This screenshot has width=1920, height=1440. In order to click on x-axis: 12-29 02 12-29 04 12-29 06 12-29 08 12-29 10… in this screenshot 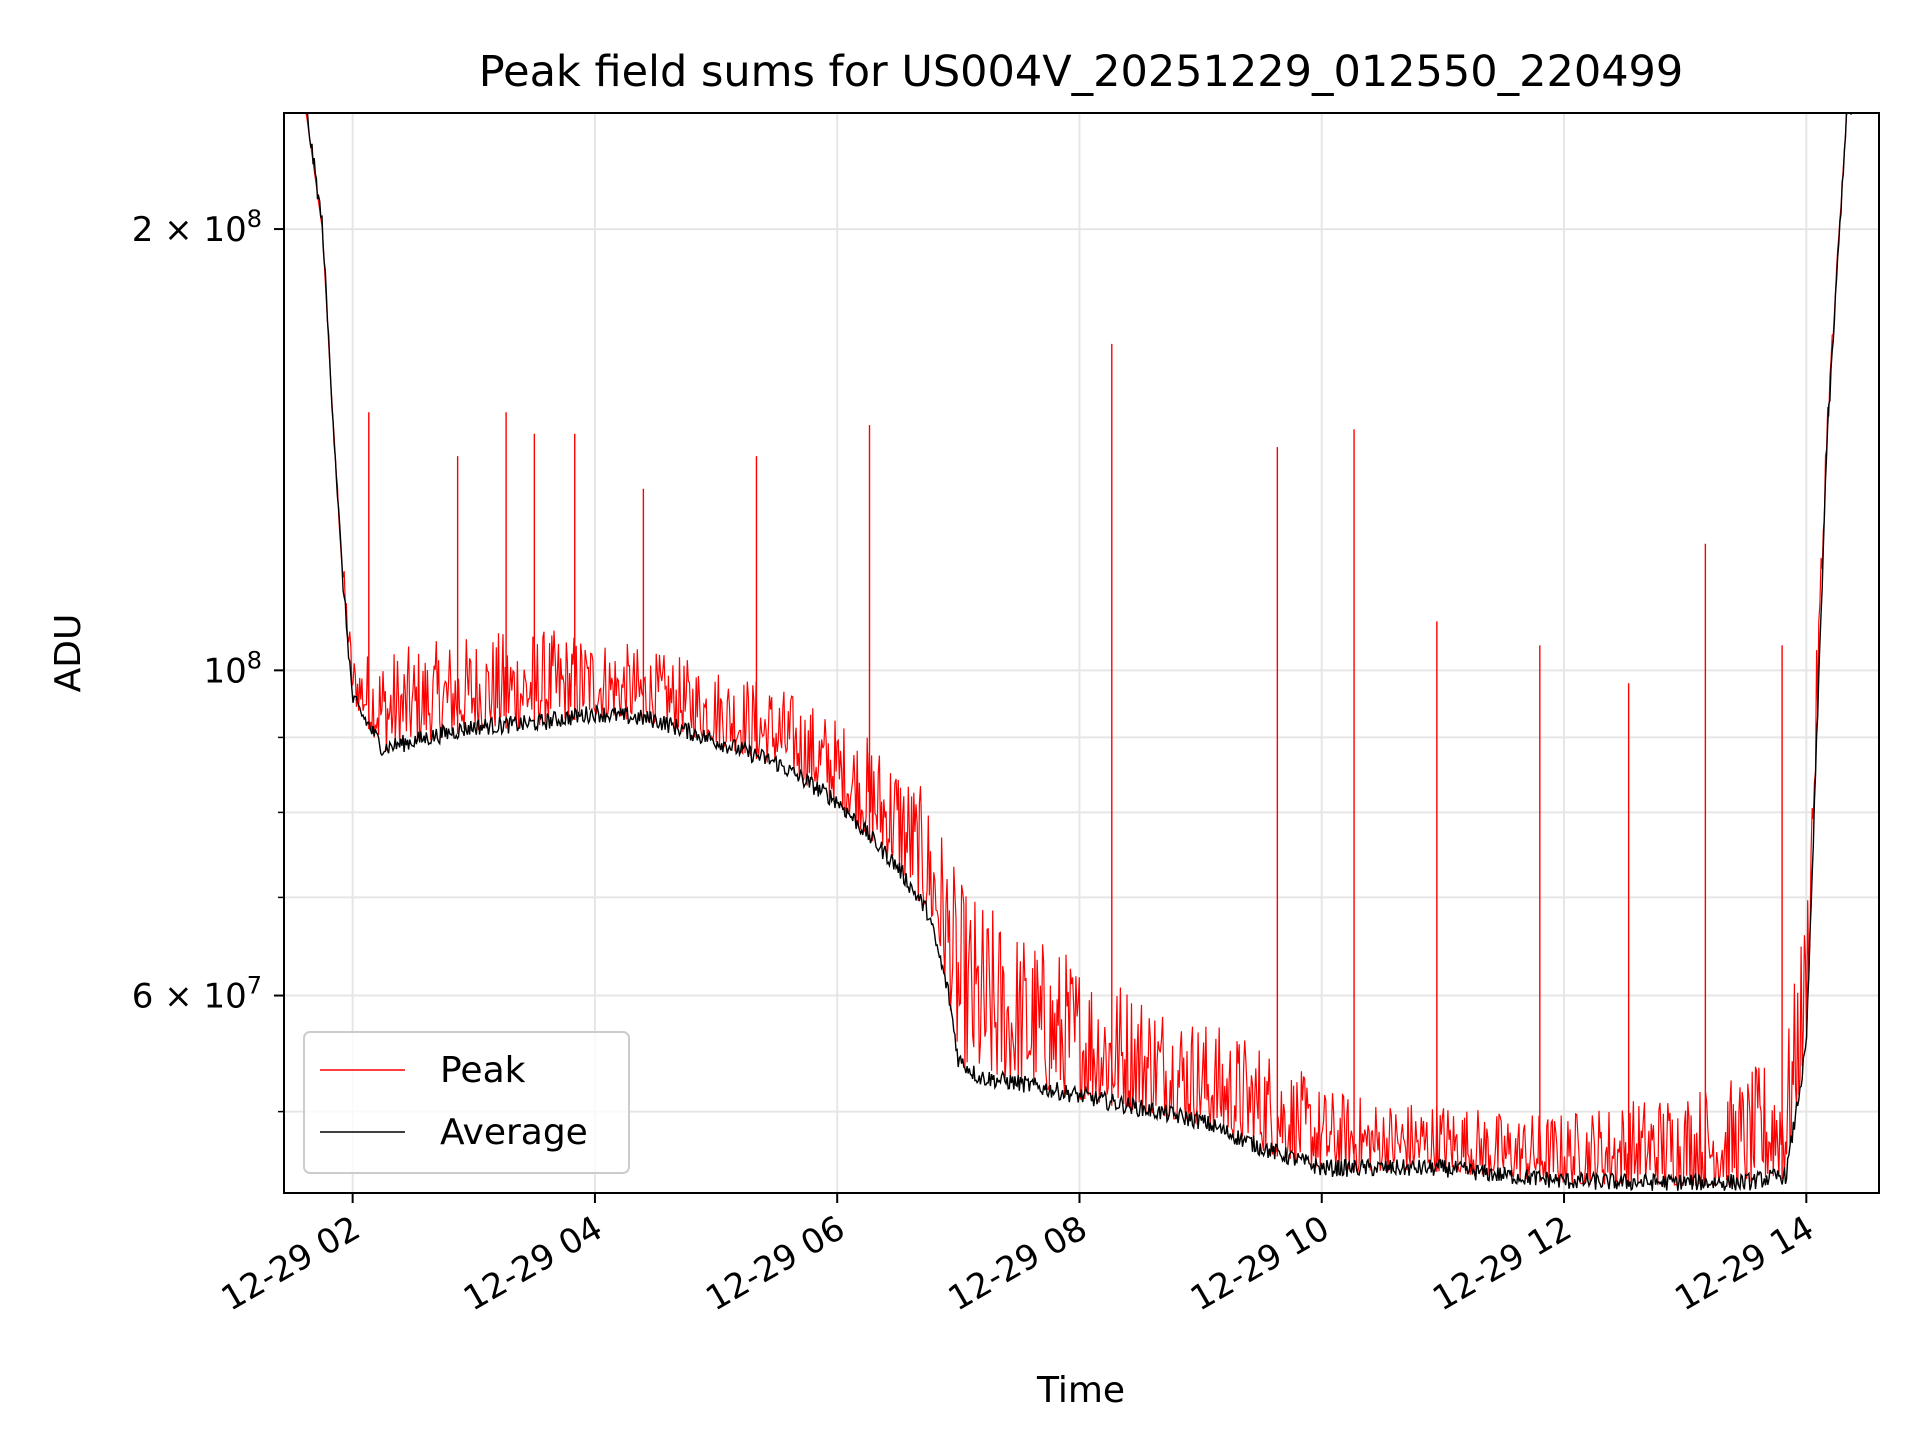, I will do `click(1018, 1256)`.